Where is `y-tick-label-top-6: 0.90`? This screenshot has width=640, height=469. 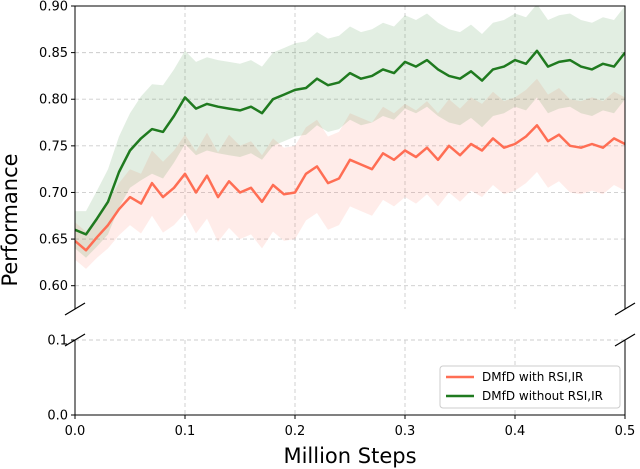 y-tick-label-top-6: 0.90 is located at coordinates (53, 7).